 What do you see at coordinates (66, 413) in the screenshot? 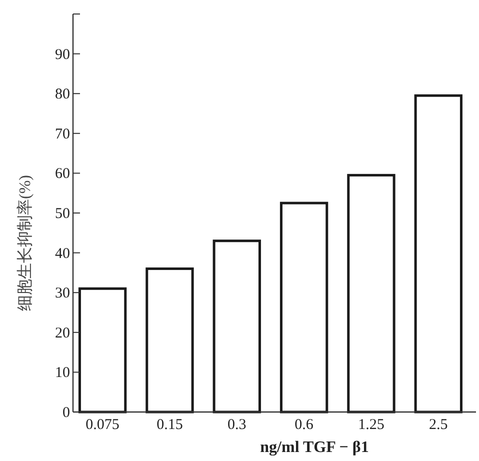
I see `y-tick-label: 0` at bounding box center [66, 413].